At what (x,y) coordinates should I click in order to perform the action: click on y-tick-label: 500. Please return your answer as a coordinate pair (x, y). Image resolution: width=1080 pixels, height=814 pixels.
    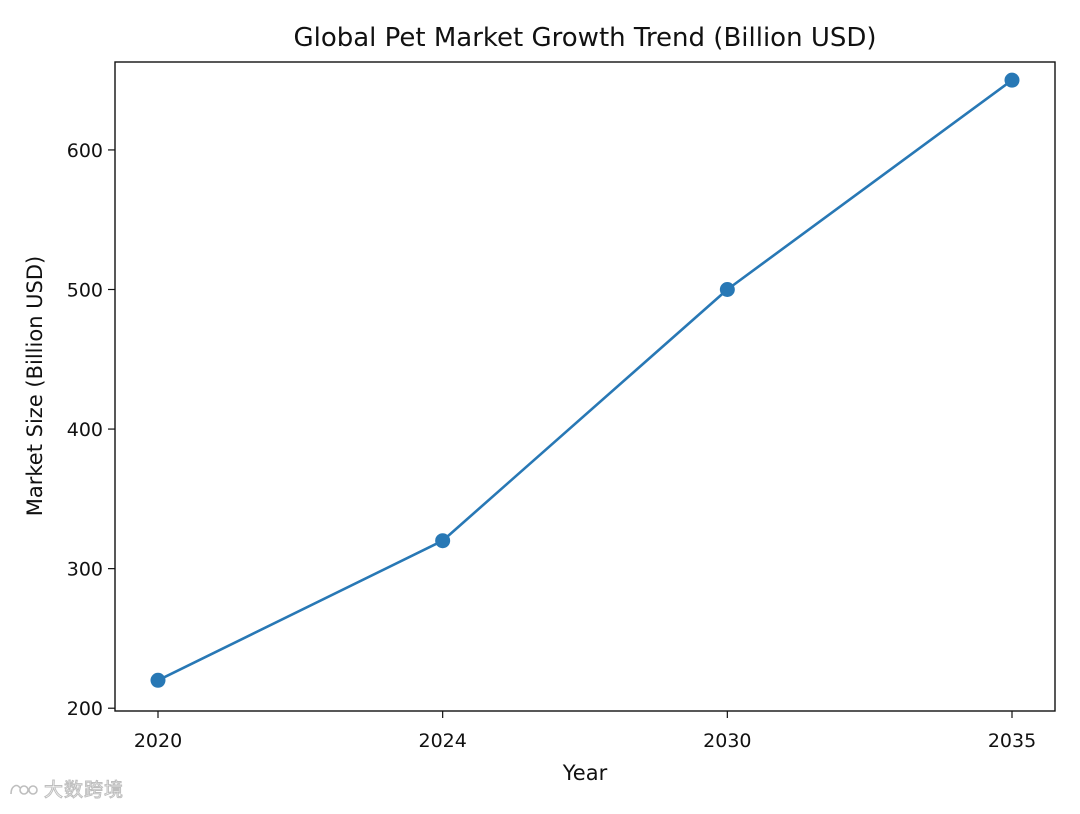
    Looking at the image, I should click on (85, 290).